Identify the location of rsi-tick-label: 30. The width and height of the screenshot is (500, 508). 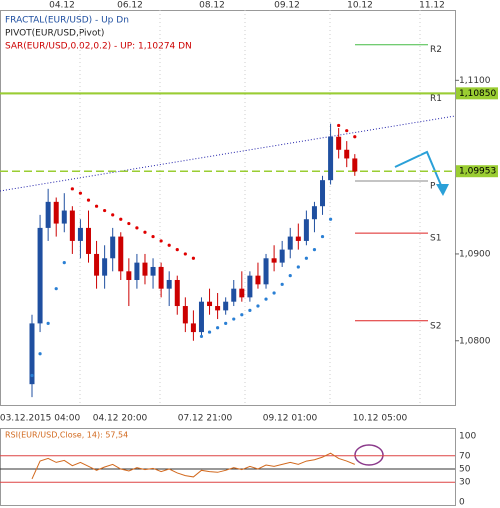
(465, 483).